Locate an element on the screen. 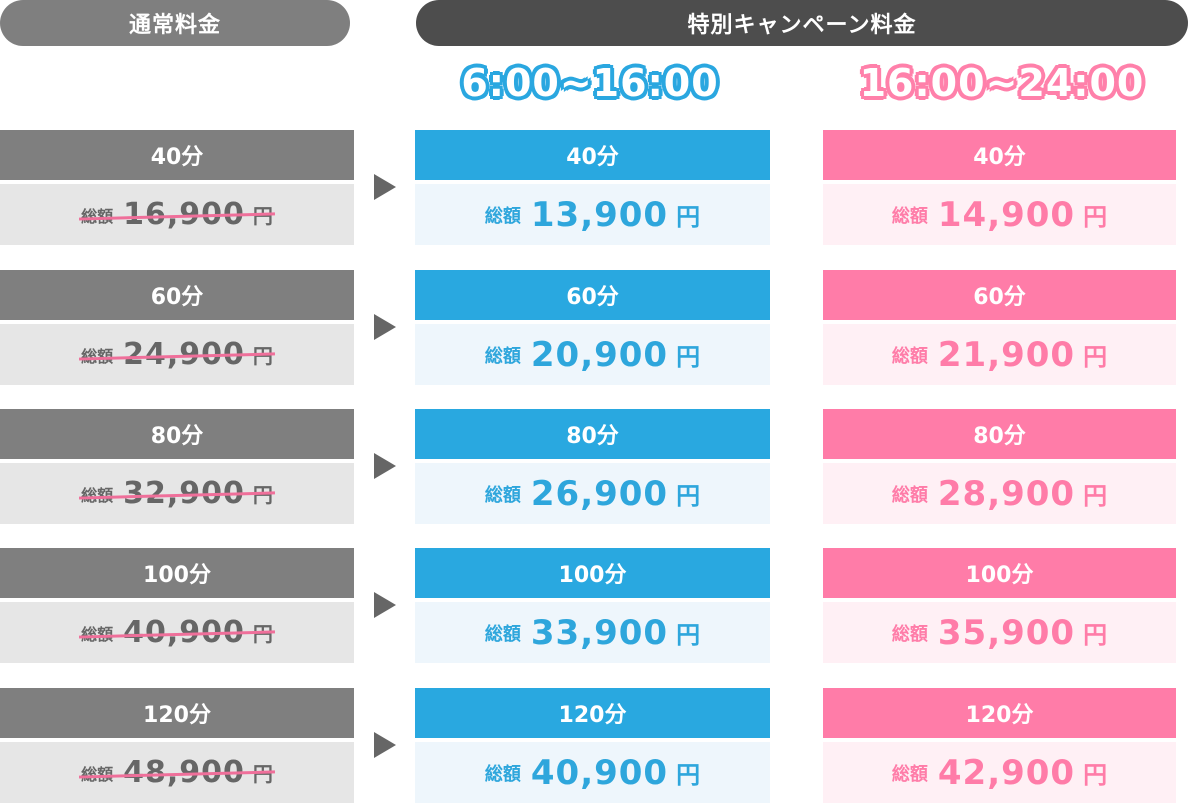  day-price-block: 80分総額 26,900 円 is located at coordinates (592, 466).